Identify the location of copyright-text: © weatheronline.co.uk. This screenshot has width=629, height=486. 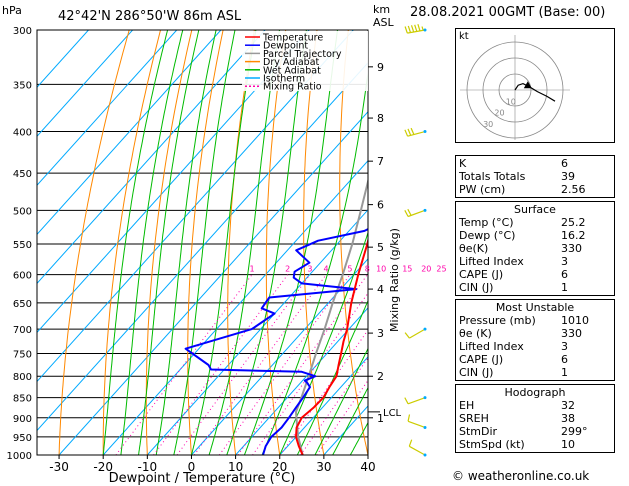
(521, 476).